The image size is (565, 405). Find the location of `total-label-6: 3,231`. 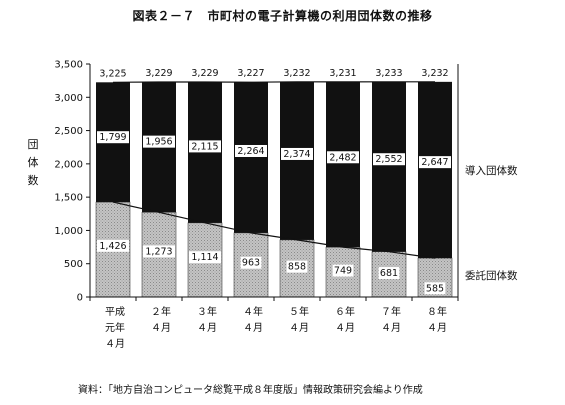

total-label-6: 3,231 is located at coordinates (342, 73).